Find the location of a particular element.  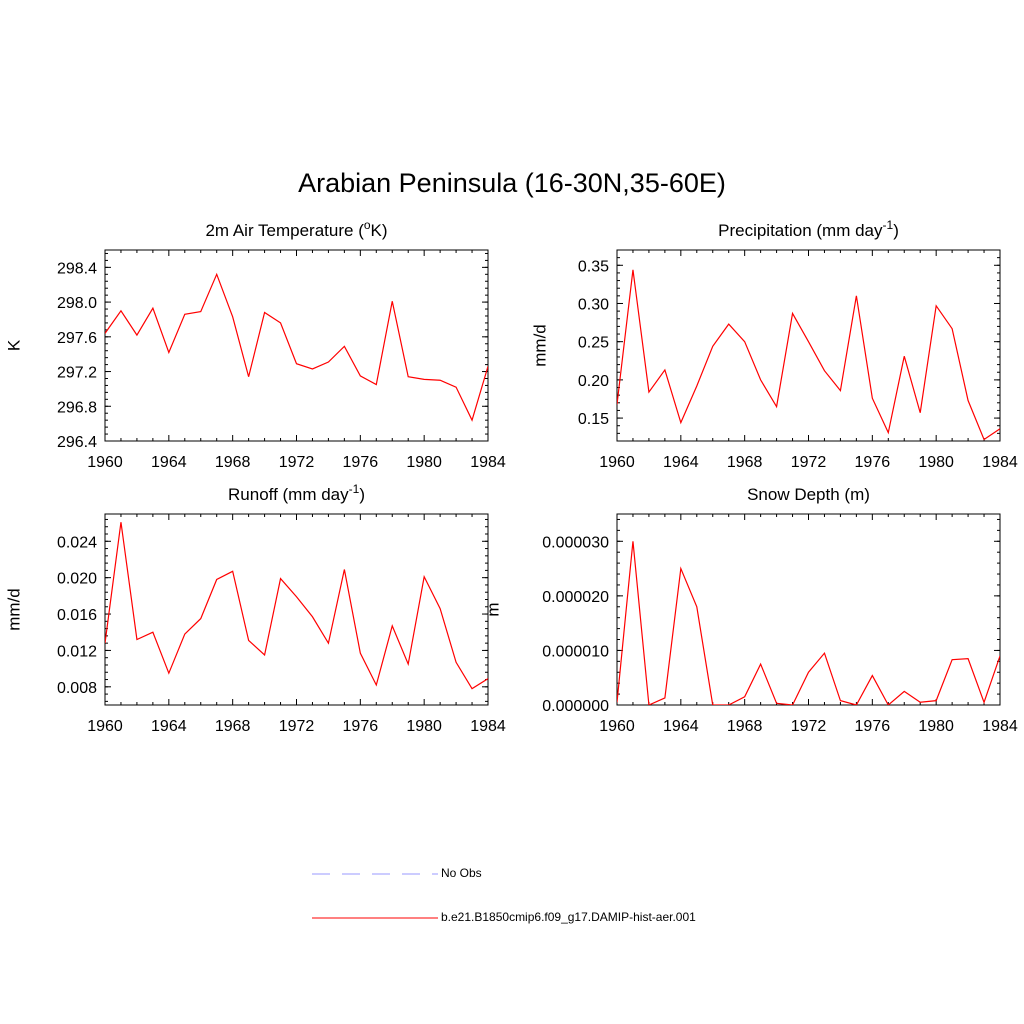

y-tick-label: 0.15 is located at coordinates (593, 419).